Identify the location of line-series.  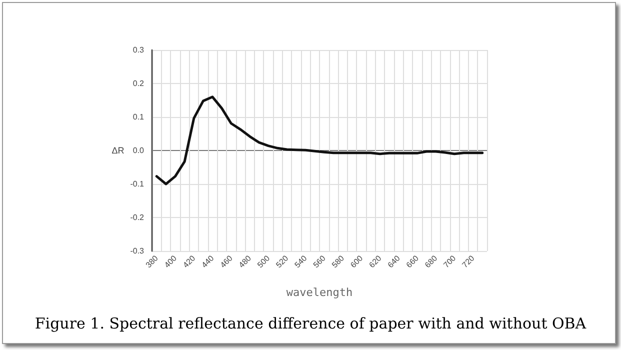
(319, 141).